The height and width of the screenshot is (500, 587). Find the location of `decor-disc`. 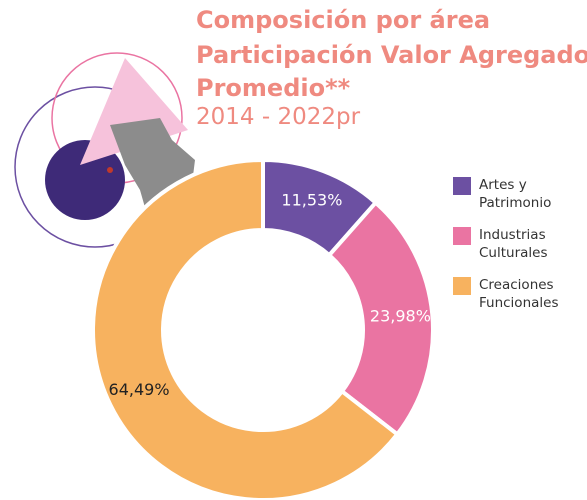

decor-disc is located at coordinates (85, 180).